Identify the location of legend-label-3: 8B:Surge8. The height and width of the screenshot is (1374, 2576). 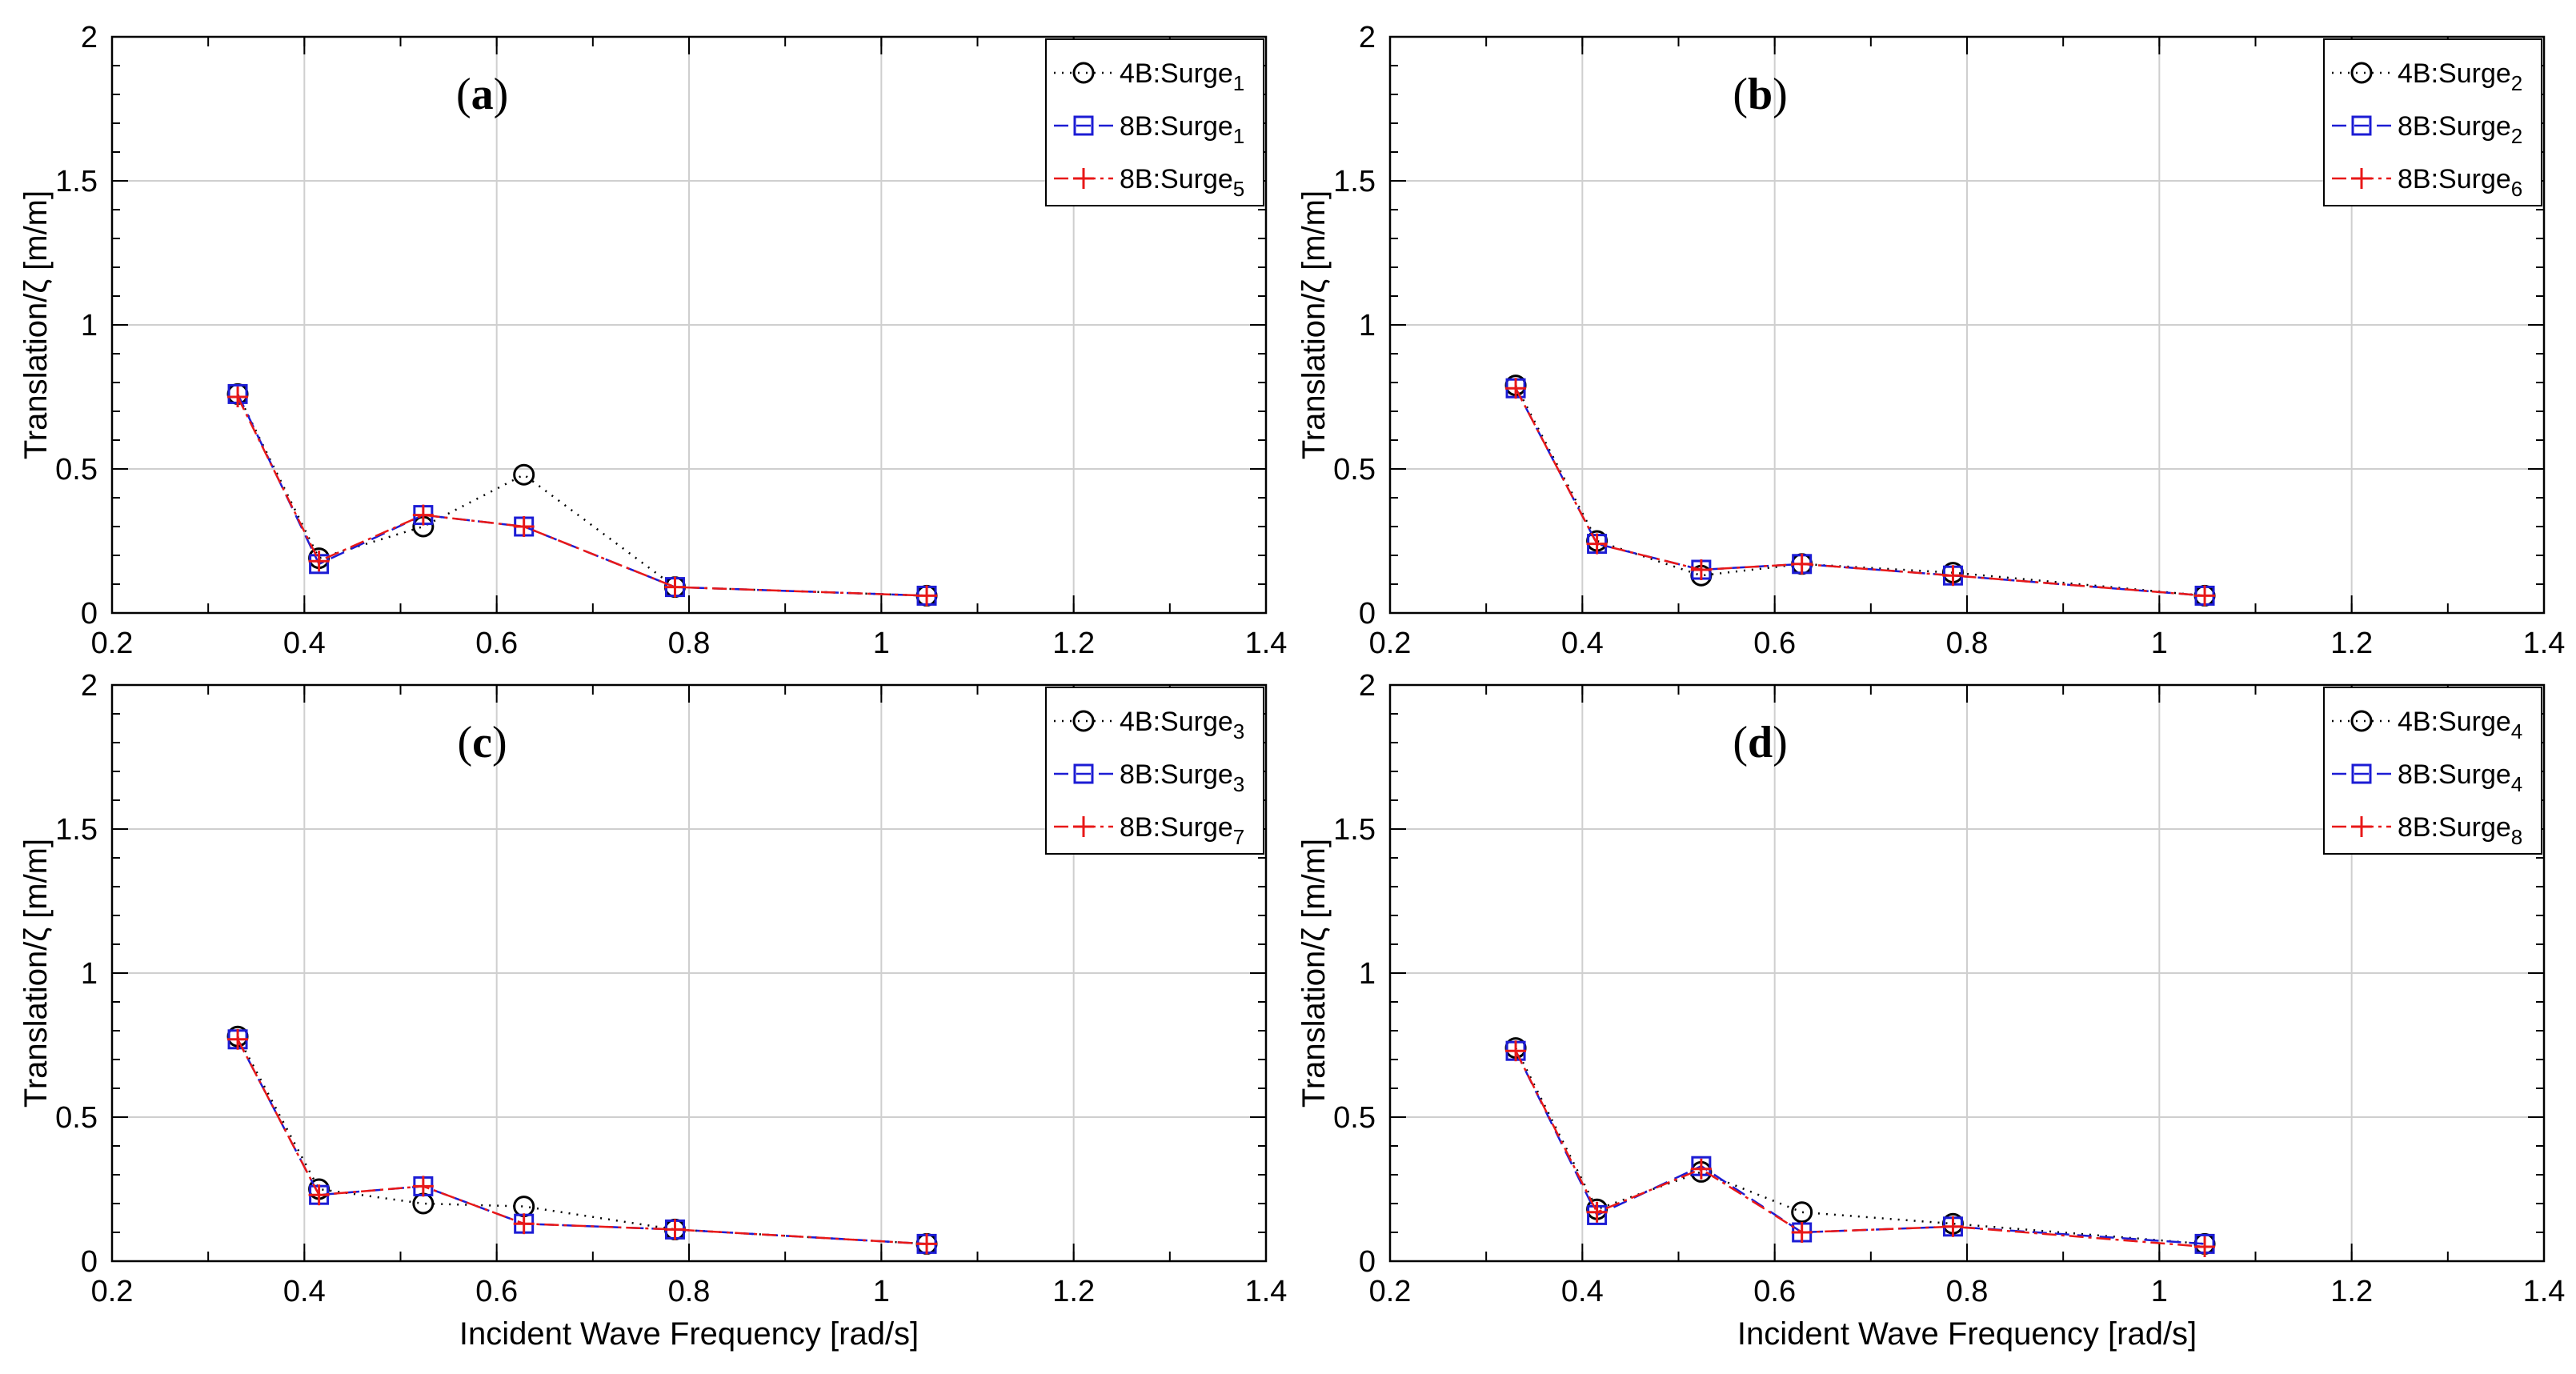
(2460, 830).